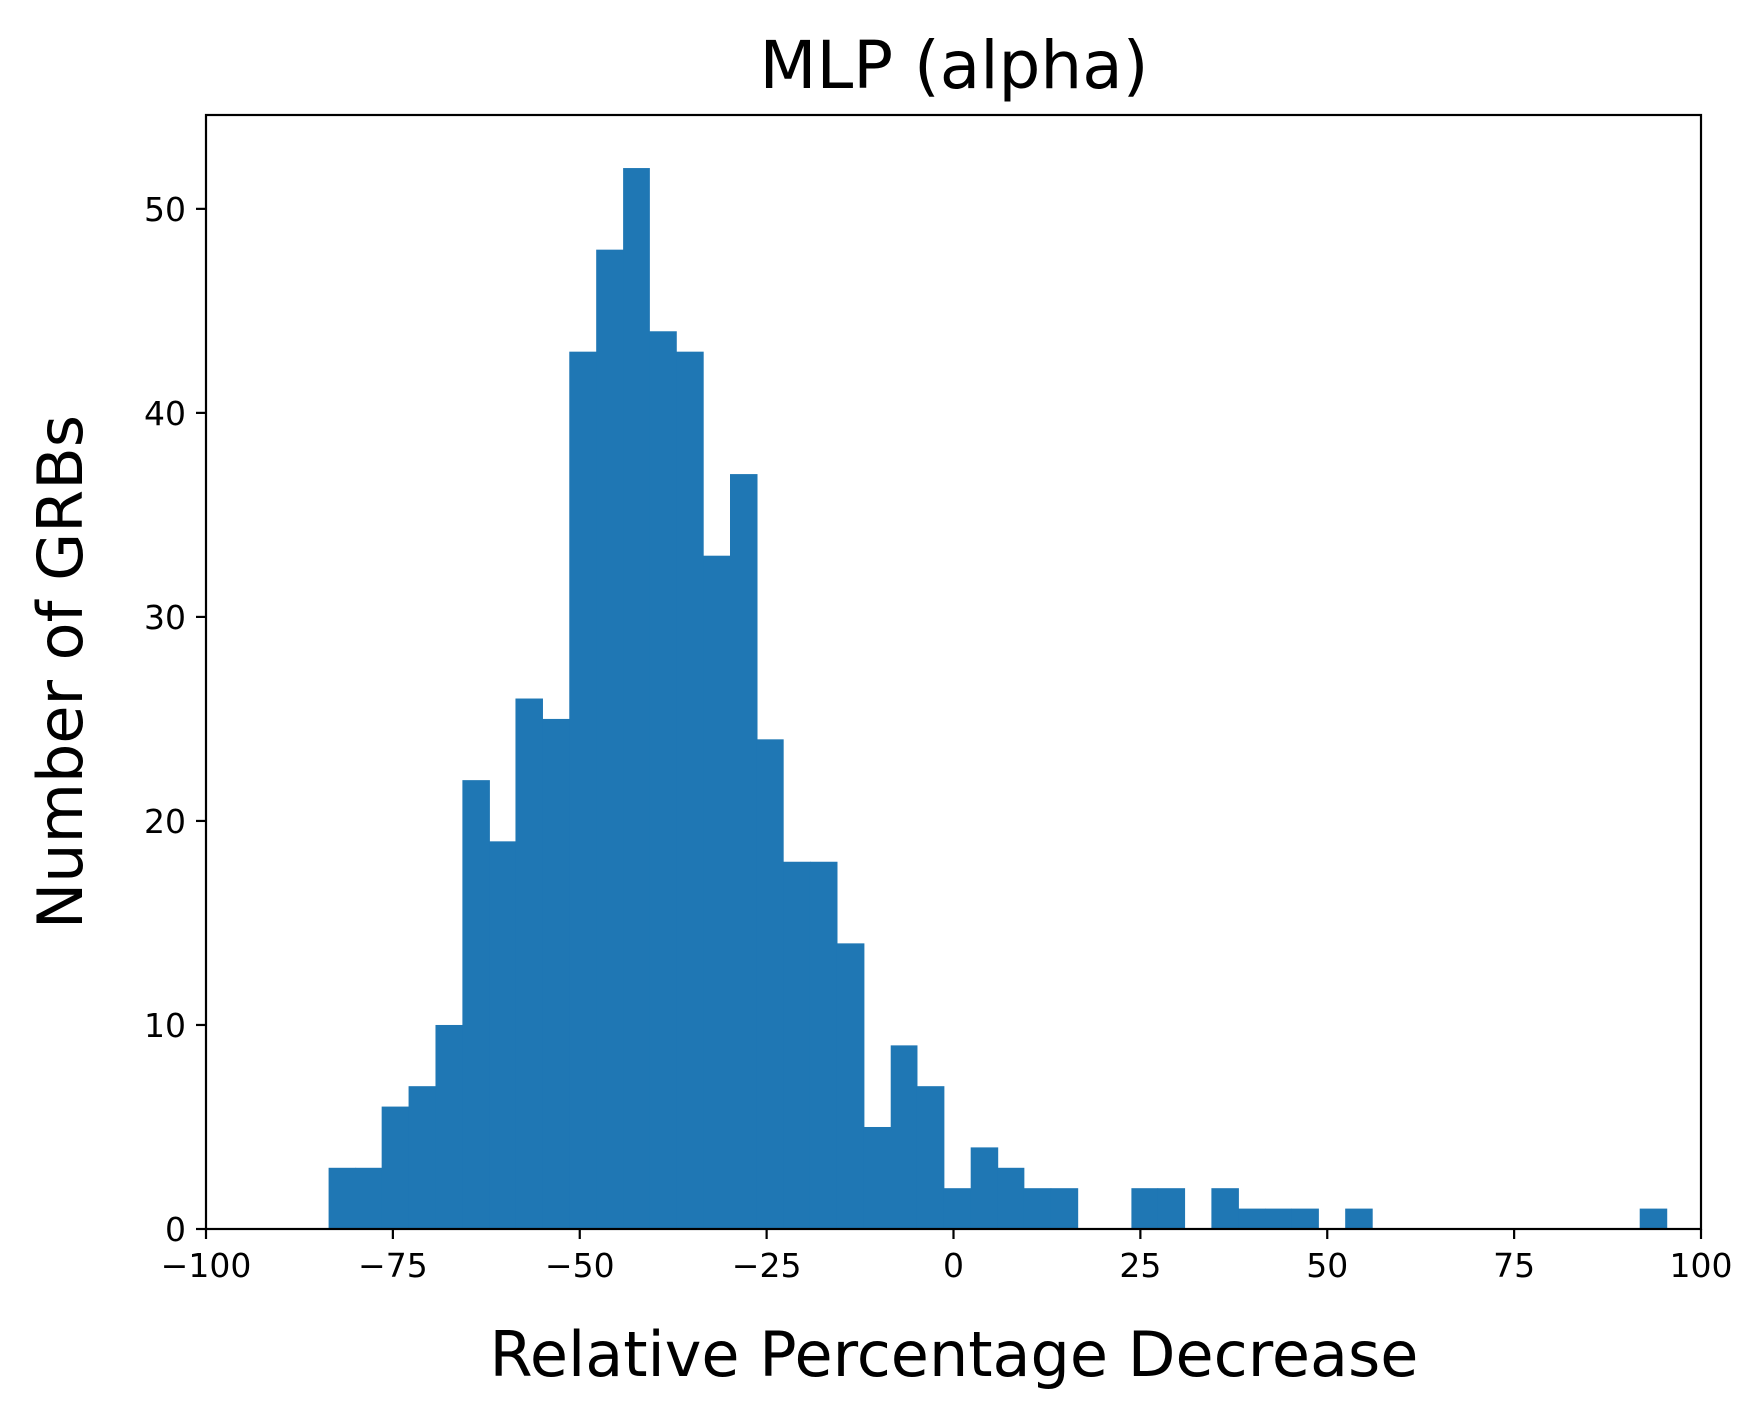  What do you see at coordinates (1514, 1265) in the screenshot?
I see `x-tick-label: 75` at bounding box center [1514, 1265].